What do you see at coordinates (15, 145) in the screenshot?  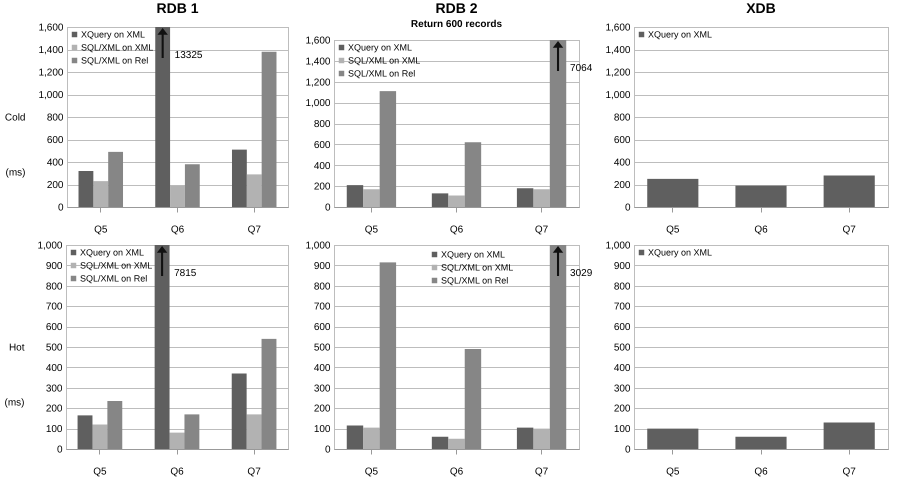 I see `text: Cold (ms)` at bounding box center [15, 145].